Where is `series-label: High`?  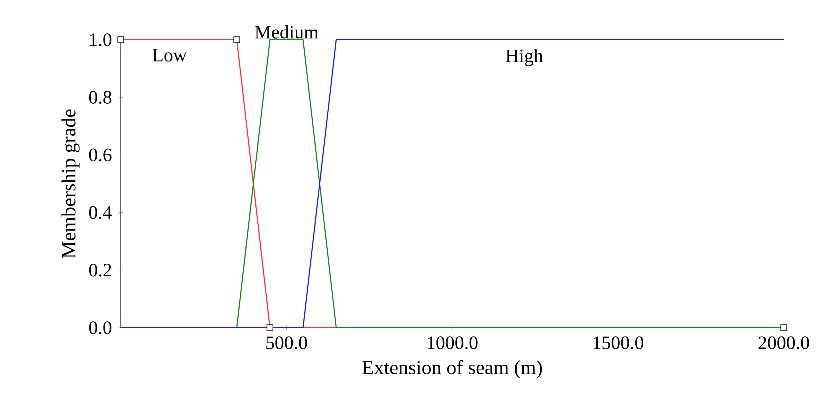
series-label: High is located at coordinates (525, 57).